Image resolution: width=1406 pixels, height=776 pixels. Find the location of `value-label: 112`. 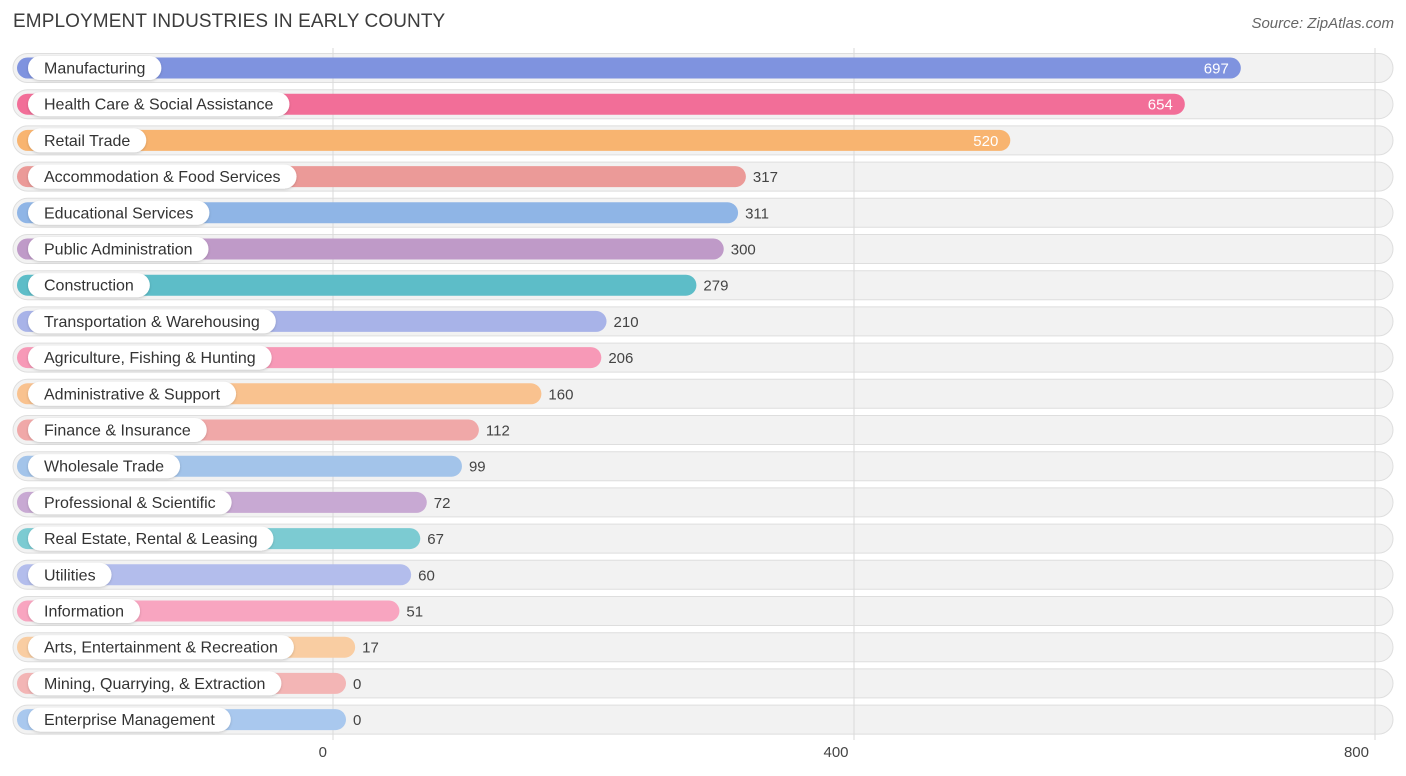

value-label: 112 is located at coordinates (498, 431).